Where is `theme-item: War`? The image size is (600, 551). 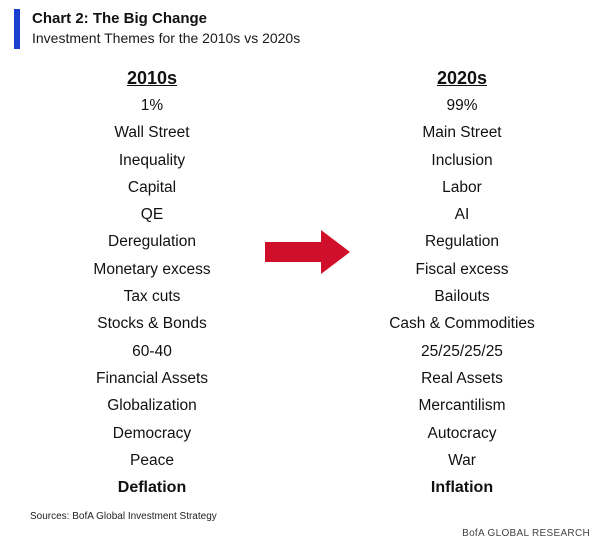 theme-item: War is located at coordinates (462, 460).